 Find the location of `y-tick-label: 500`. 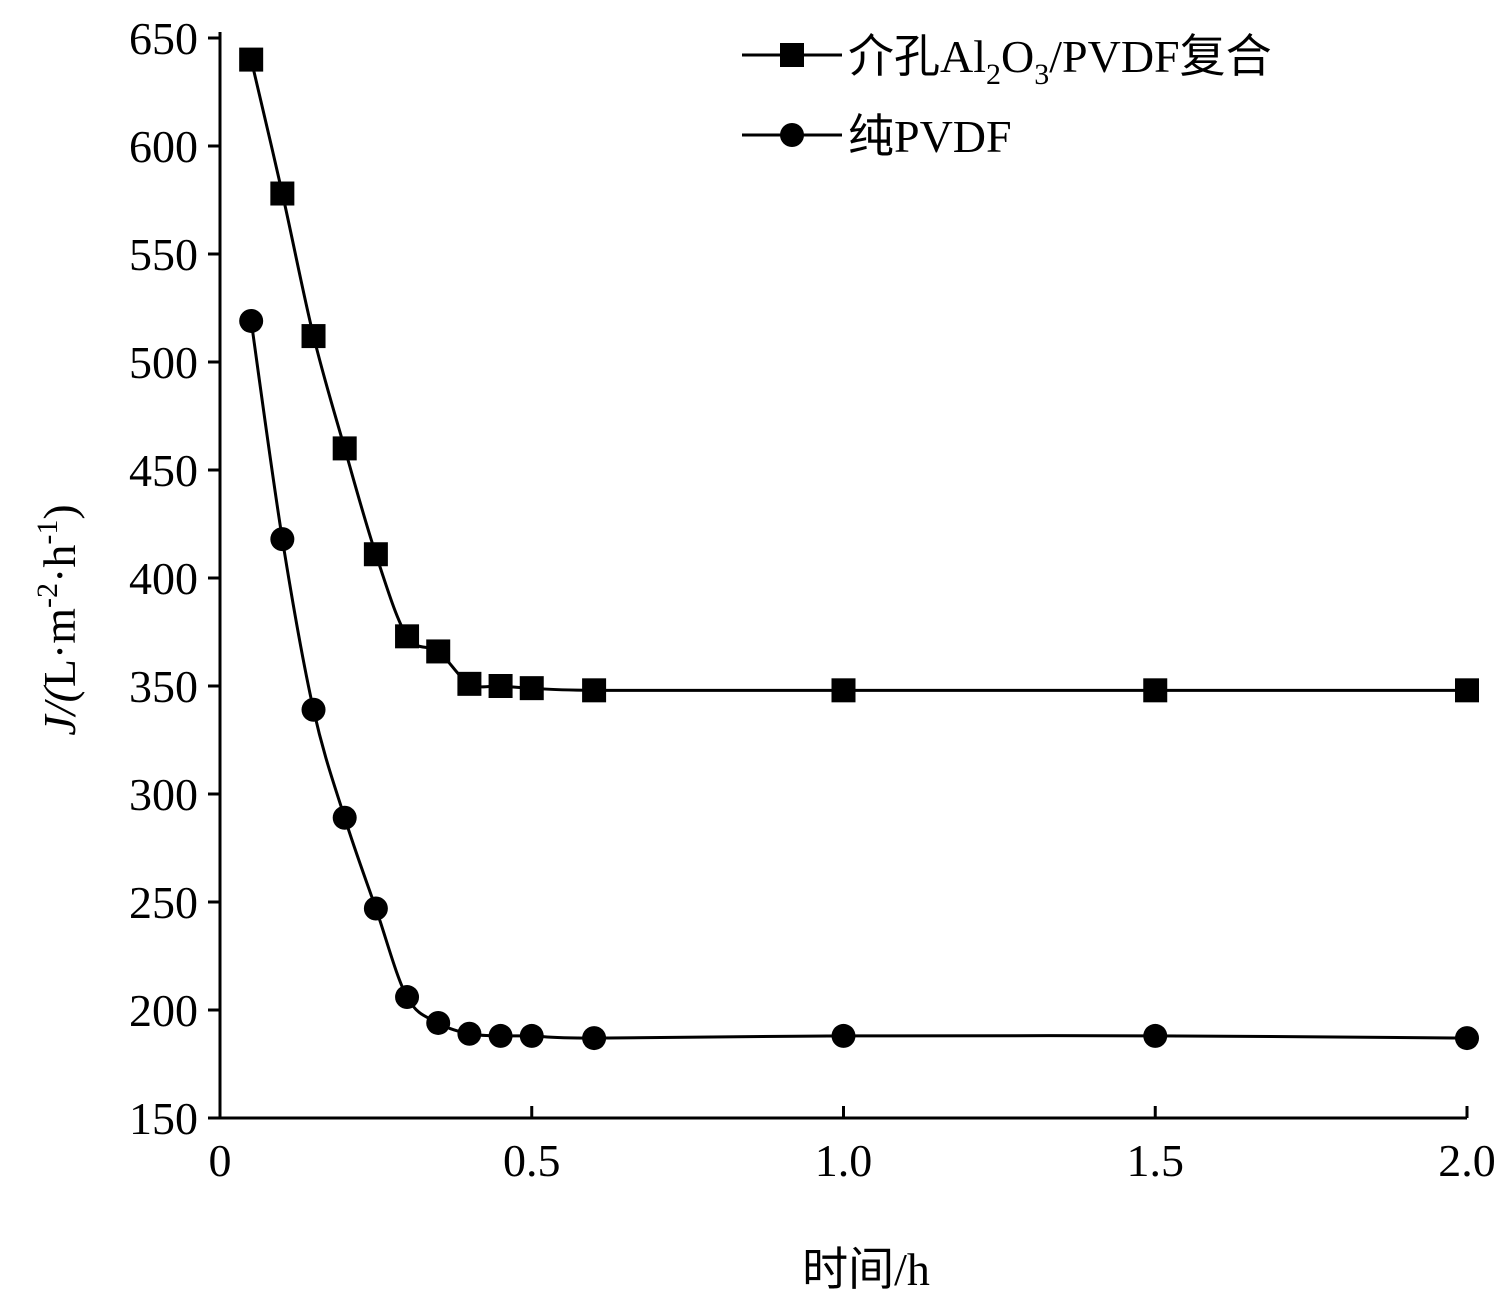

y-tick-label: 500 is located at coordinates (163, 362).